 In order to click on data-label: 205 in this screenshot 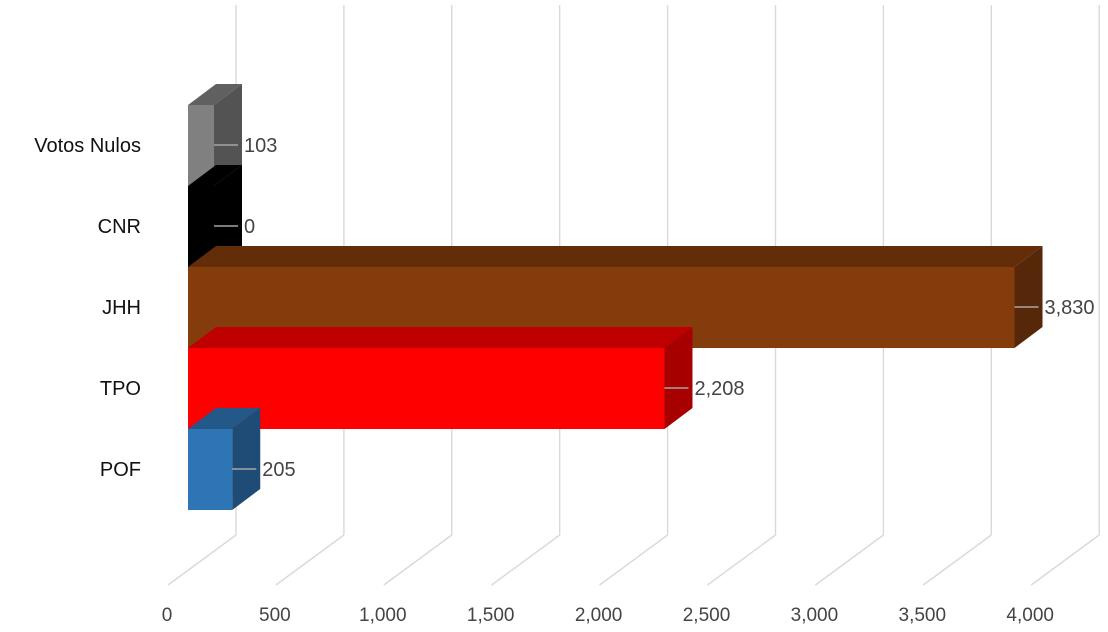, I will do `click(278, 470)`.